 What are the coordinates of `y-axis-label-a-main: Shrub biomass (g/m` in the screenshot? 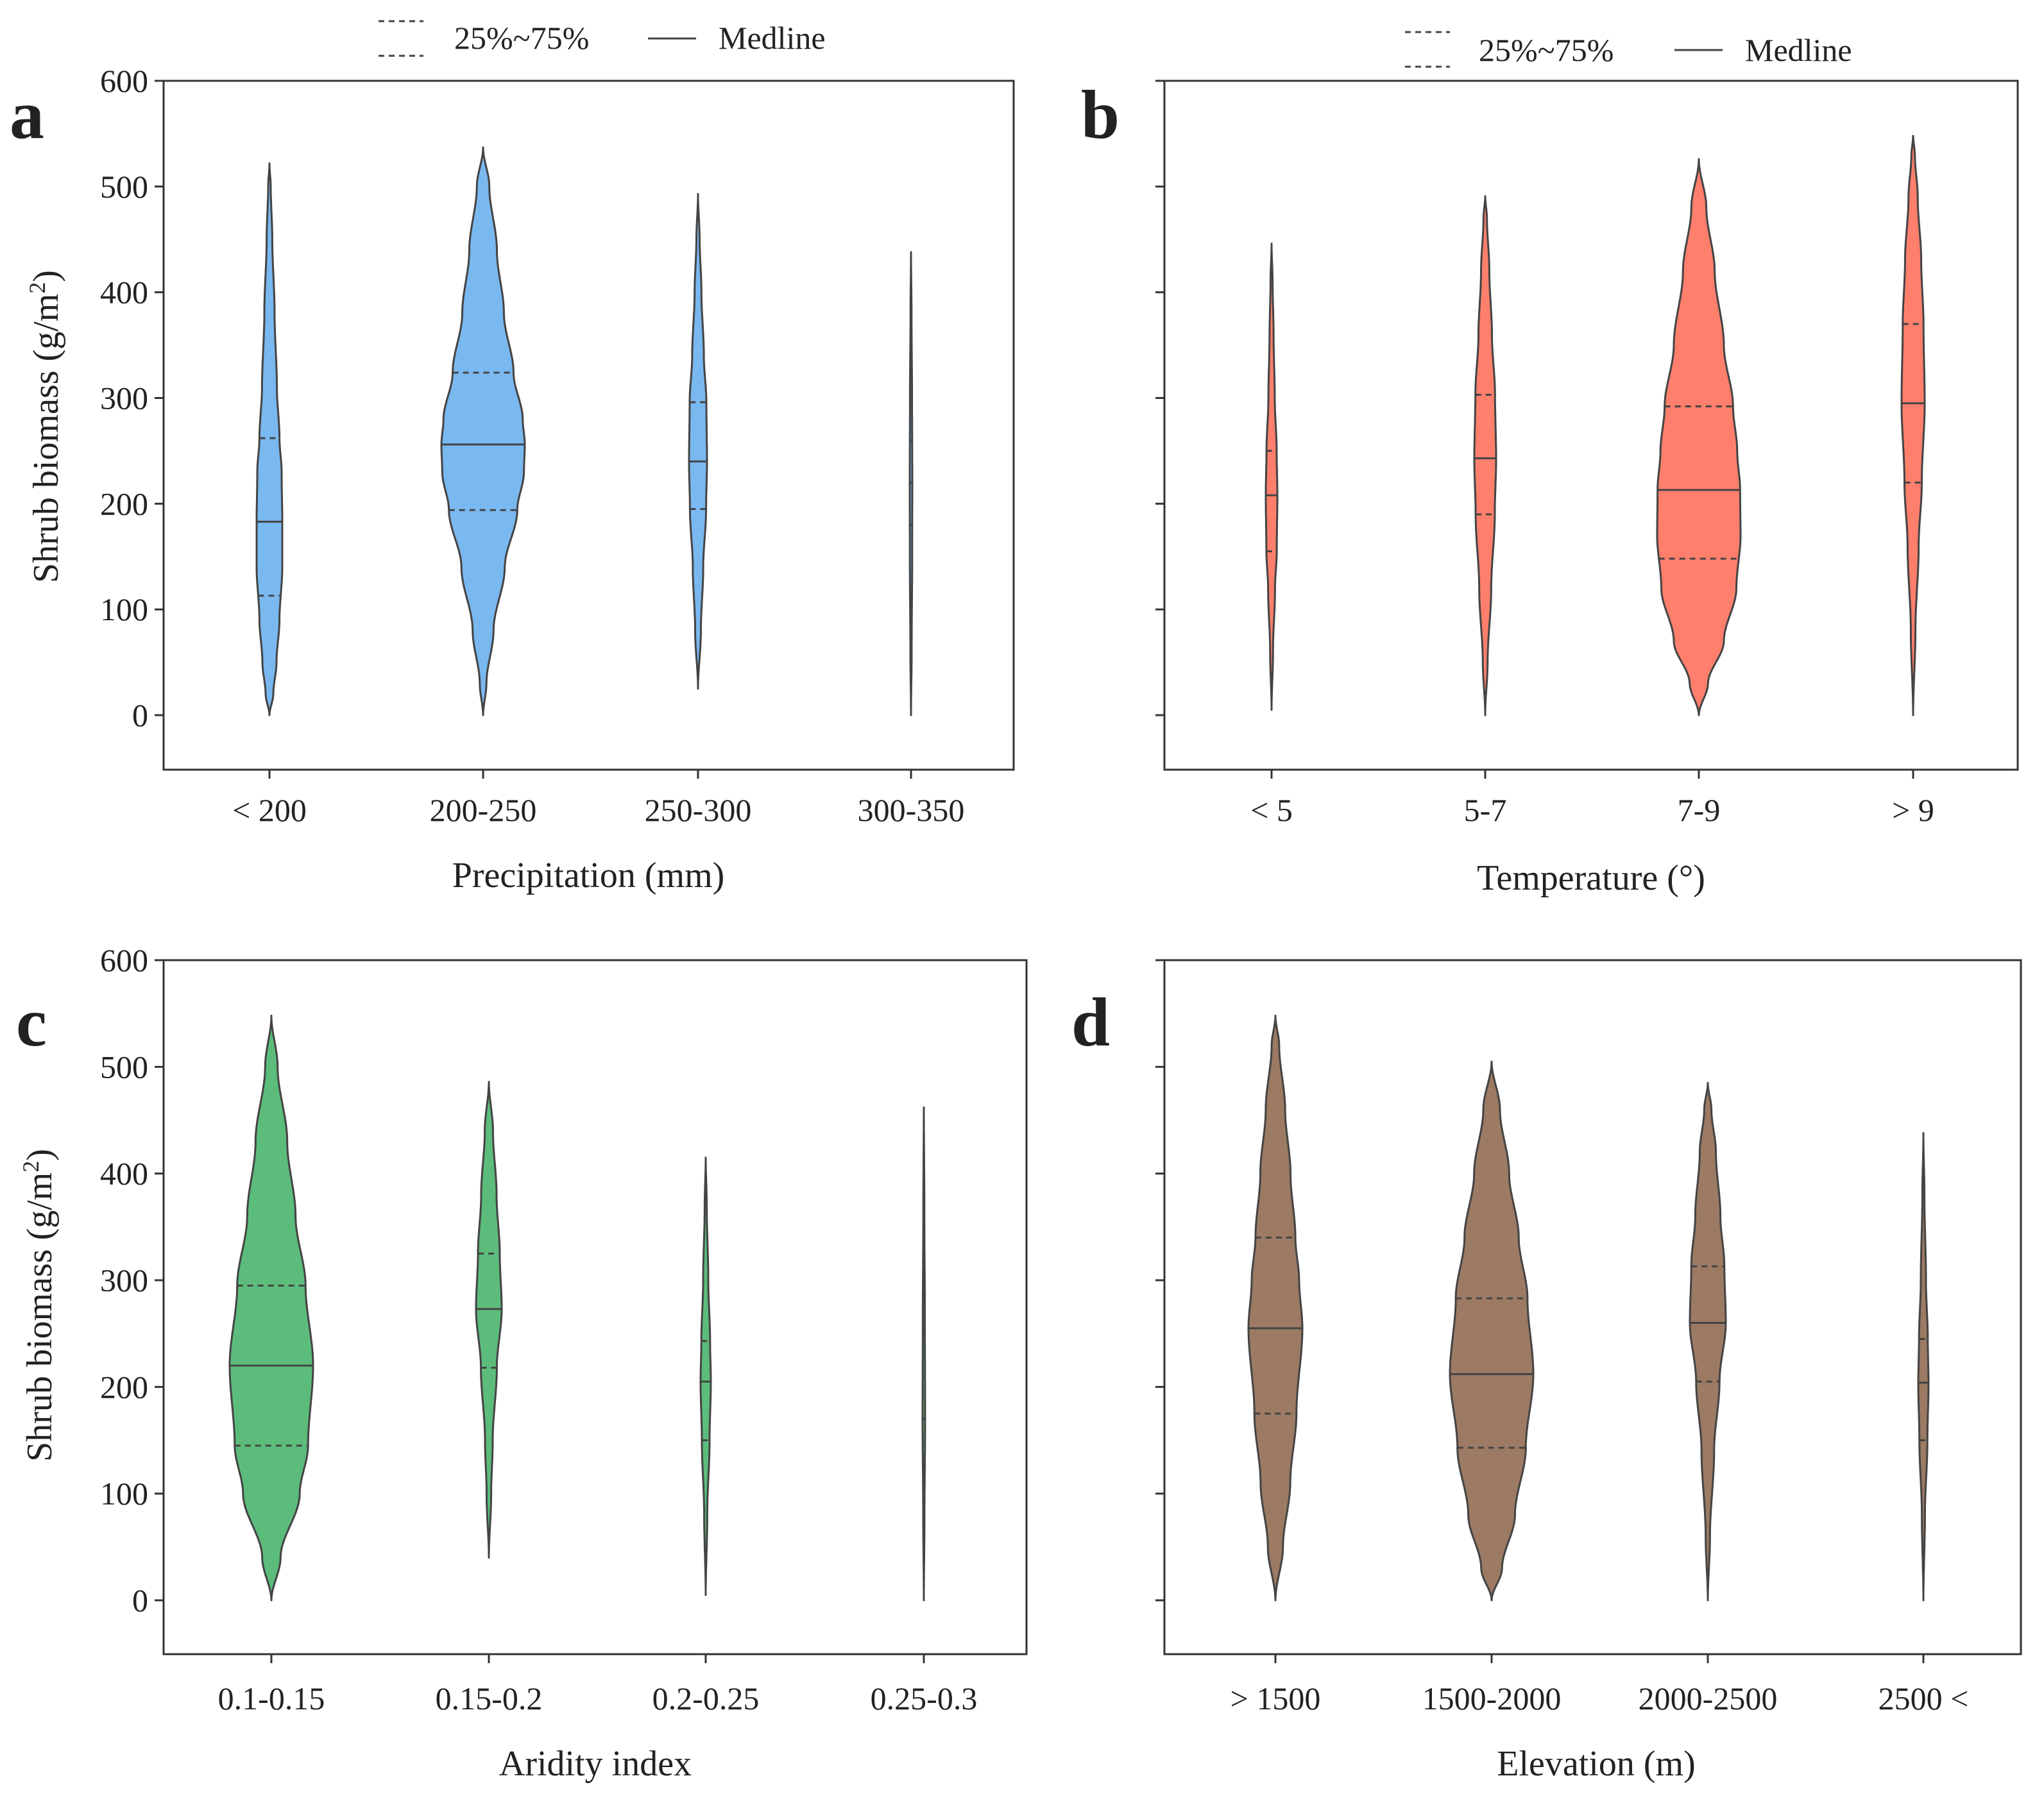 It's located at (46, 438).